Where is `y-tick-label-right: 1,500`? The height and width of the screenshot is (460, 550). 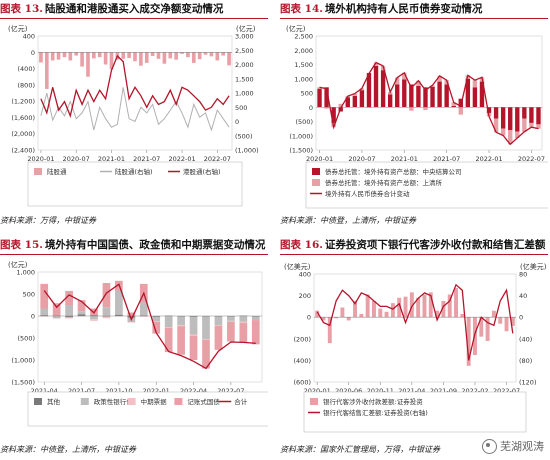
y-tick-label-right: 1,500 is located at coordinates (244, 79).